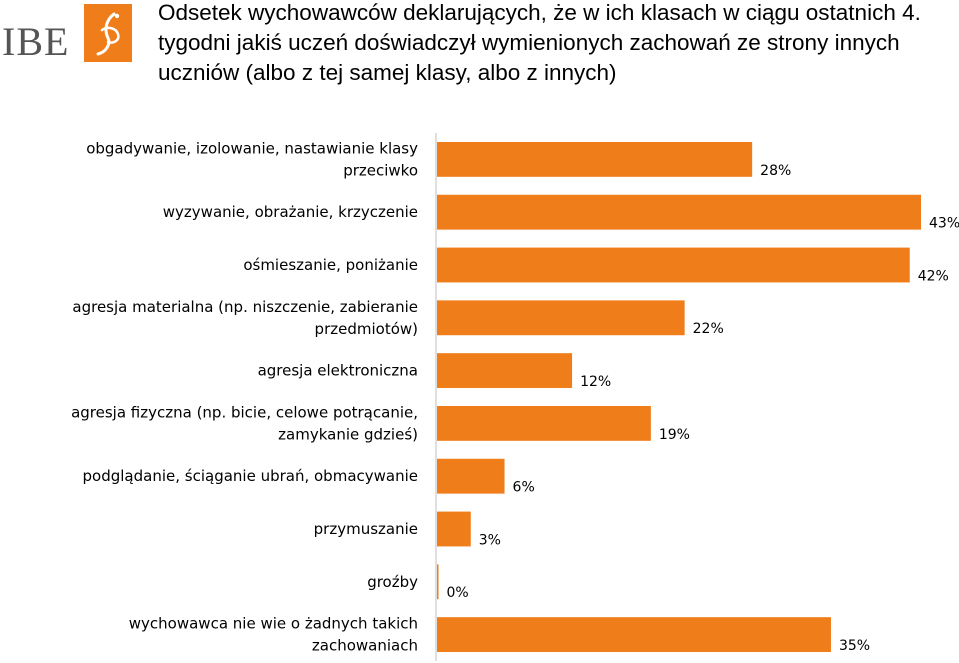 This screenshot has height=663, width=959. I want to click on category-label-line: przymuszanie, so click(366, 529).